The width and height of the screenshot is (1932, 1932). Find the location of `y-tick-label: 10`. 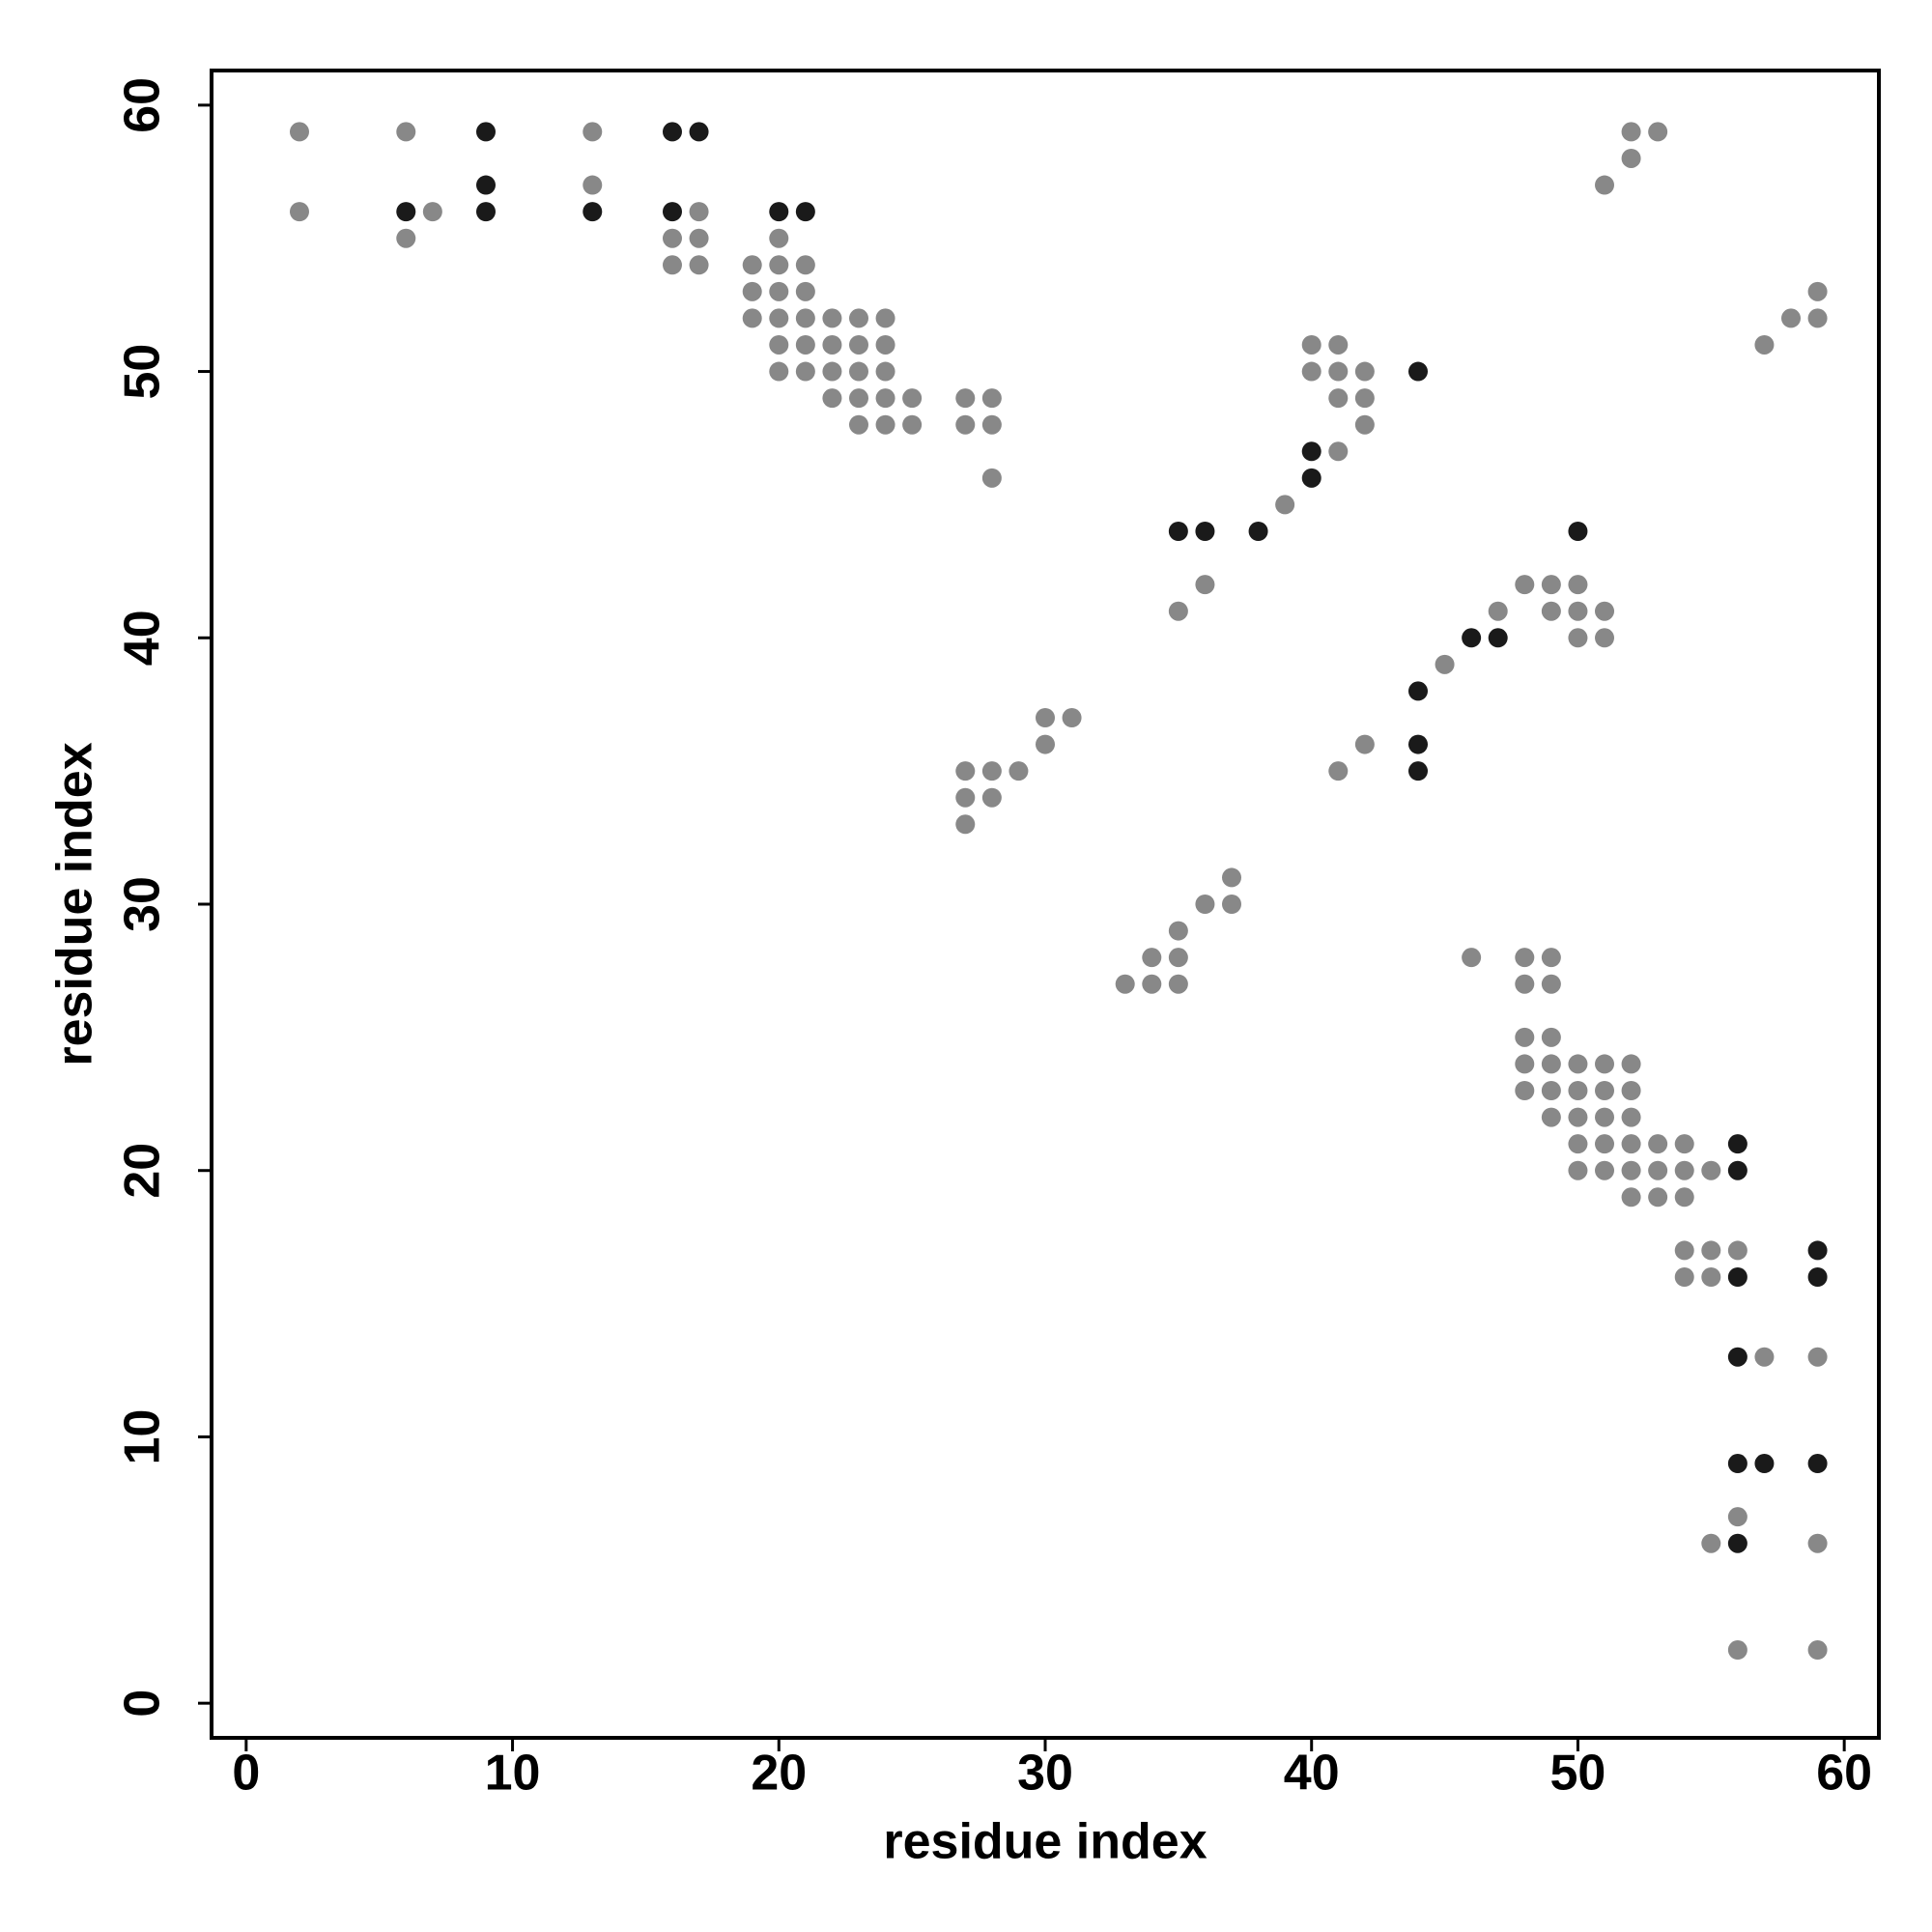

y-tick-label: 10 is located at coordinates (143, 1437).